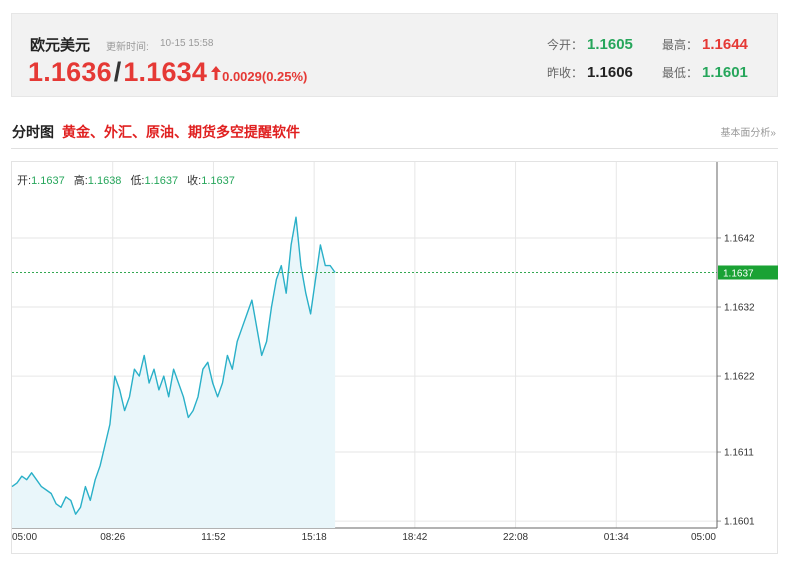  What do you see at coordinates (610, 44) in the screenshot?
I see `open-value: 1.1605` at bounding box center [610, 44].